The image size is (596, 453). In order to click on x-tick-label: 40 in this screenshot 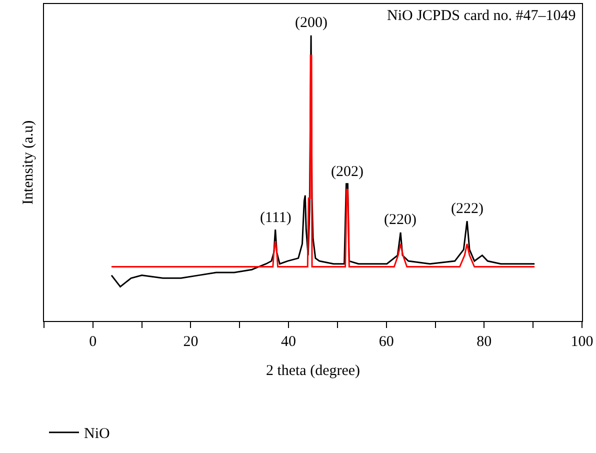, I will do `click(288, 342)`.